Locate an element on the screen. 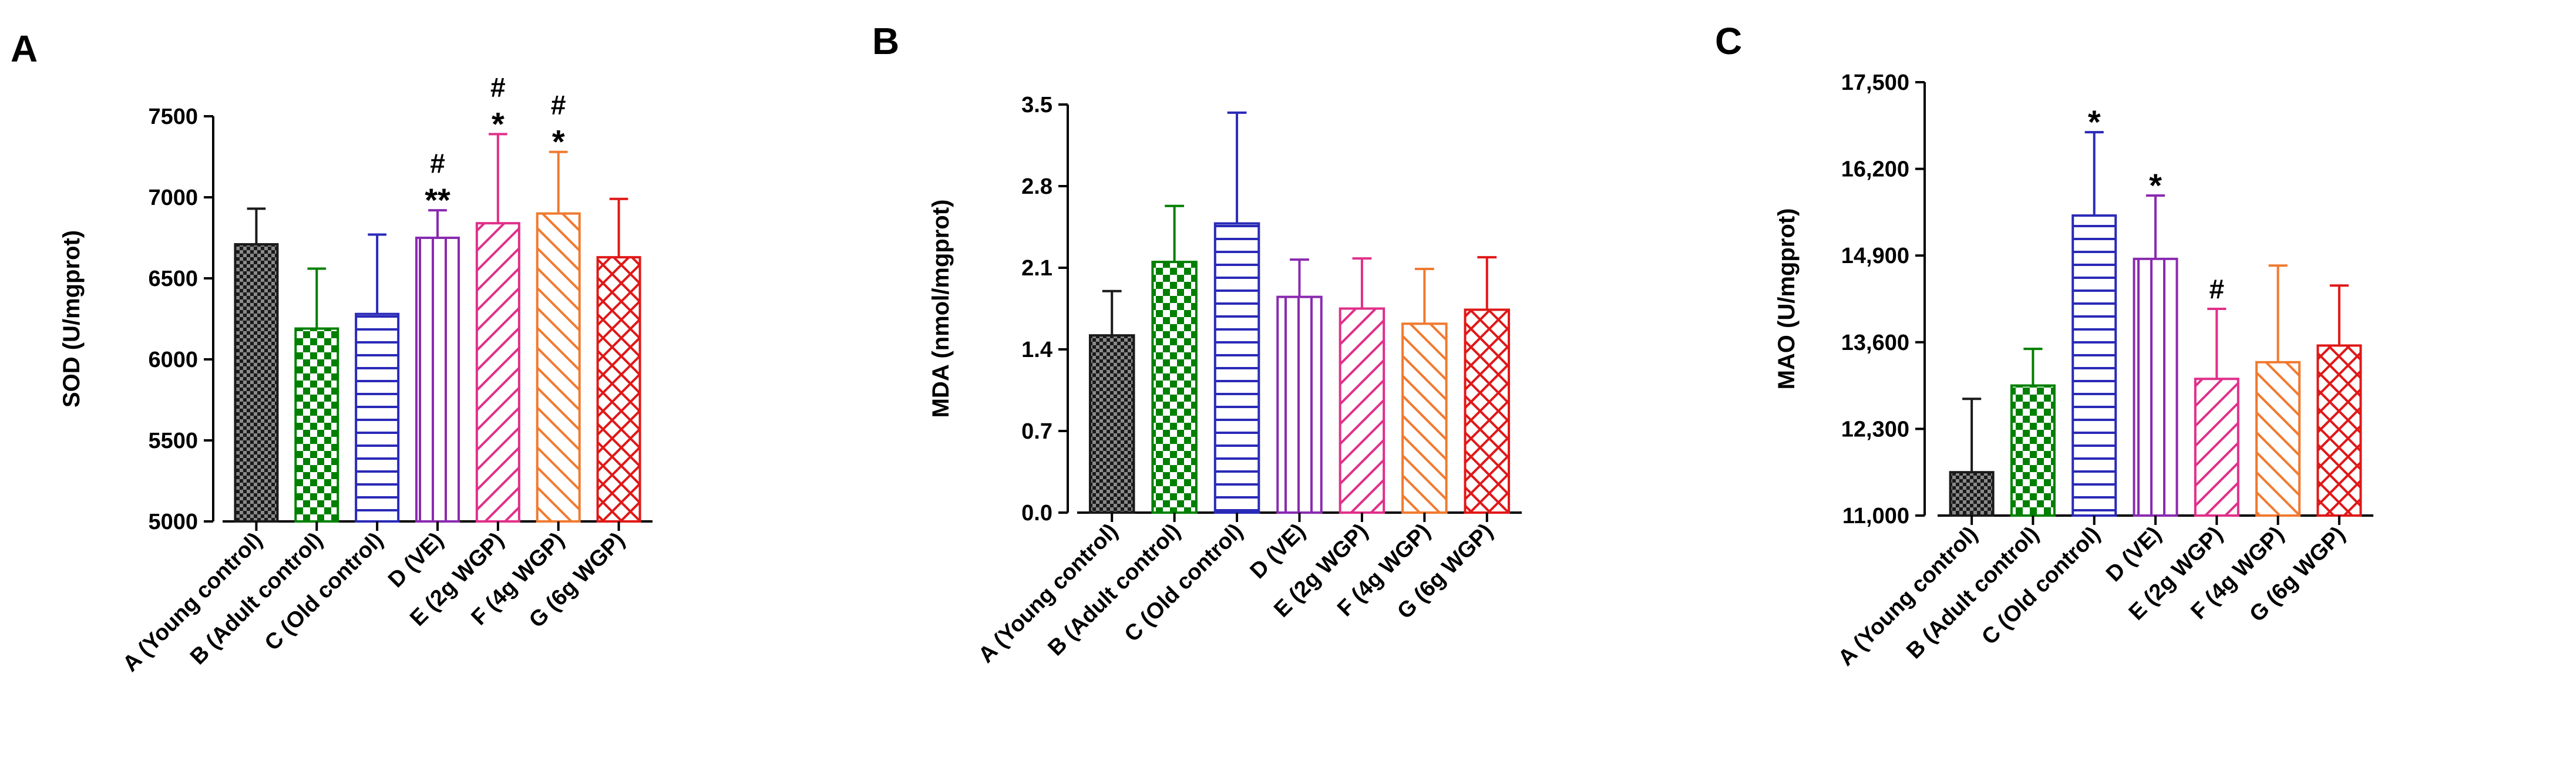 The image size is (2576, 761). panel-label: C is located at coordinates (1729, 41).